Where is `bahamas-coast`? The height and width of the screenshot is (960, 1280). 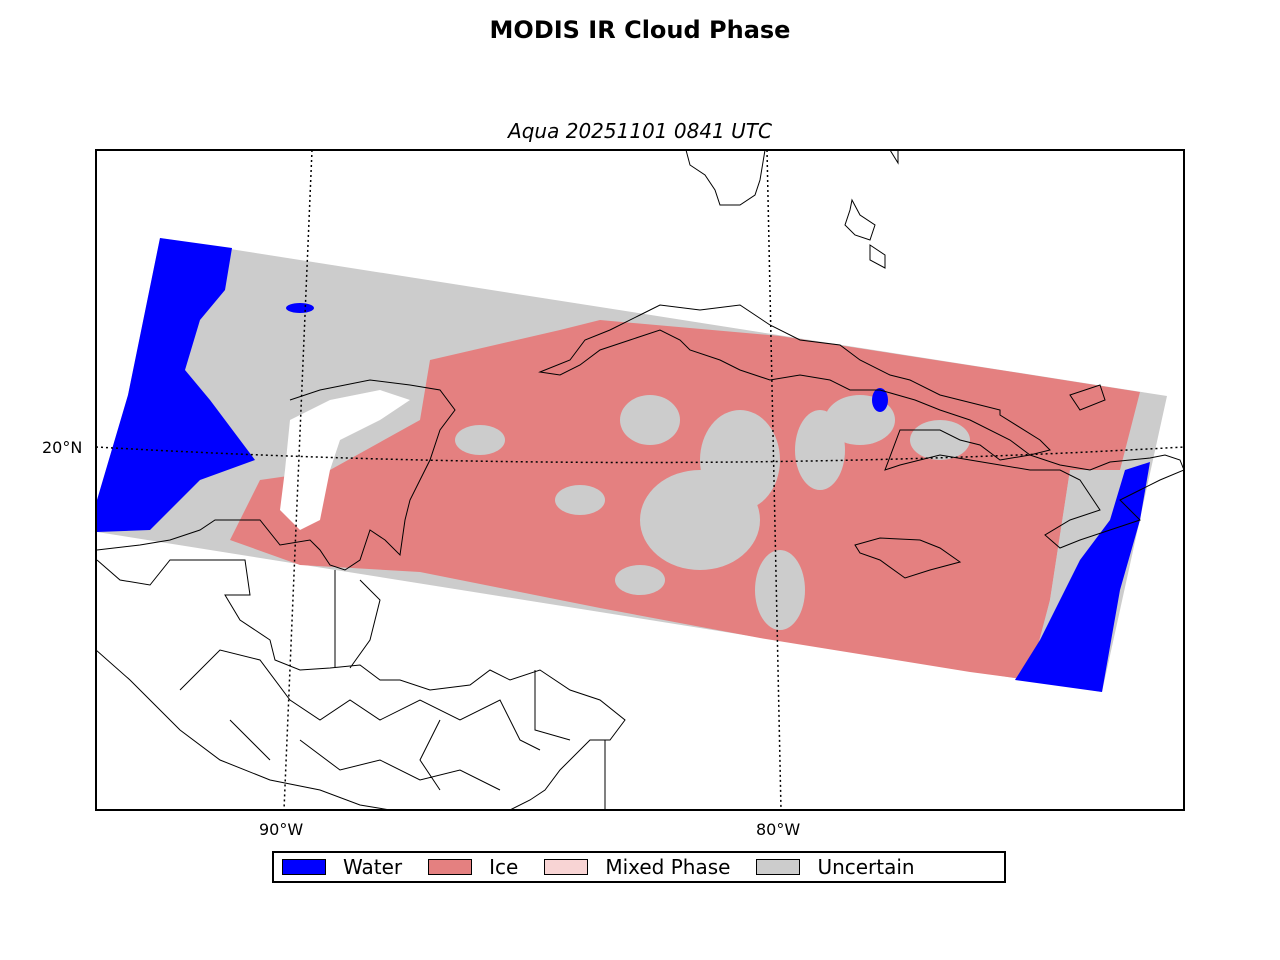
bahamas-coast is located at coordinates (871, 209).